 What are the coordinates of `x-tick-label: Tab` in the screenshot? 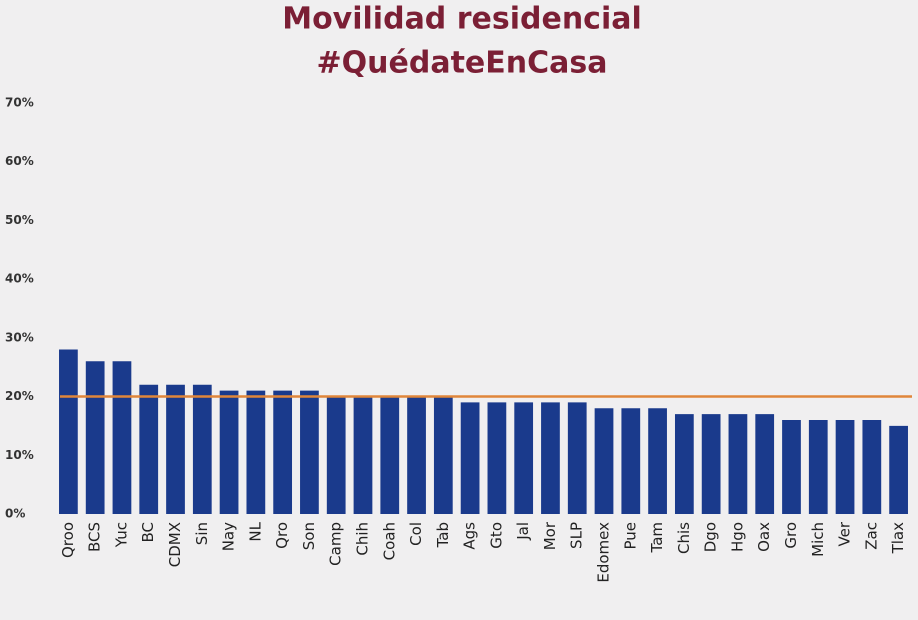 It's located at (443, 535).